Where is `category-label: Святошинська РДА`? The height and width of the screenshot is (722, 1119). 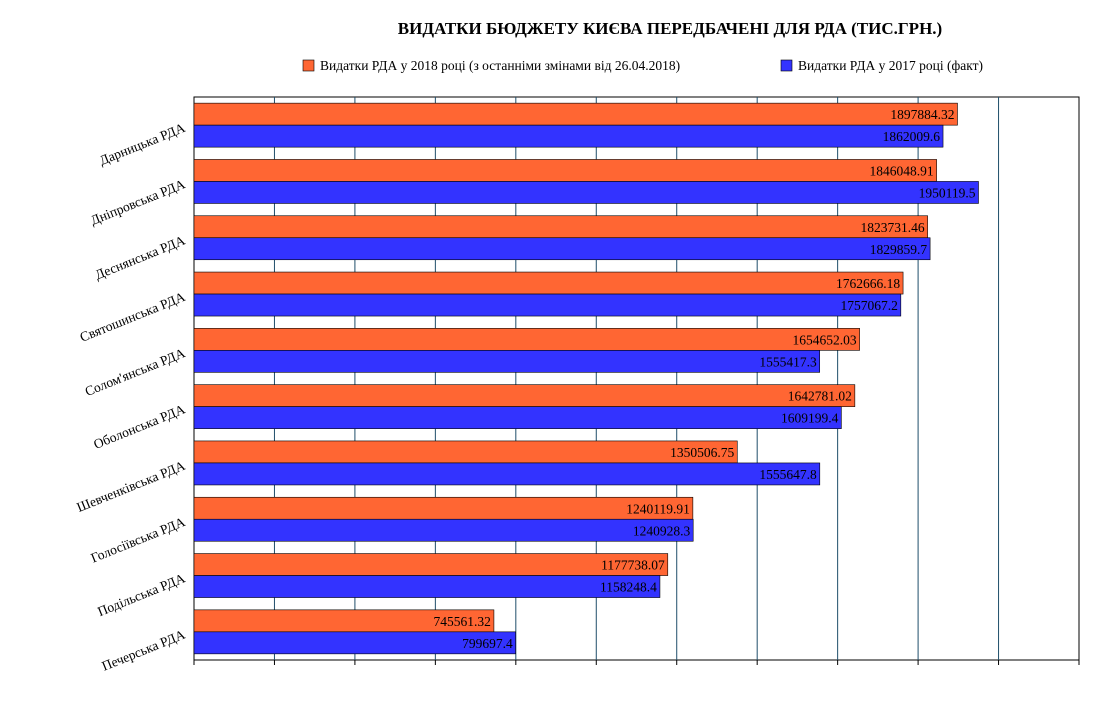 category-label: Святошинська РДА is located at coordinates (133, 317).